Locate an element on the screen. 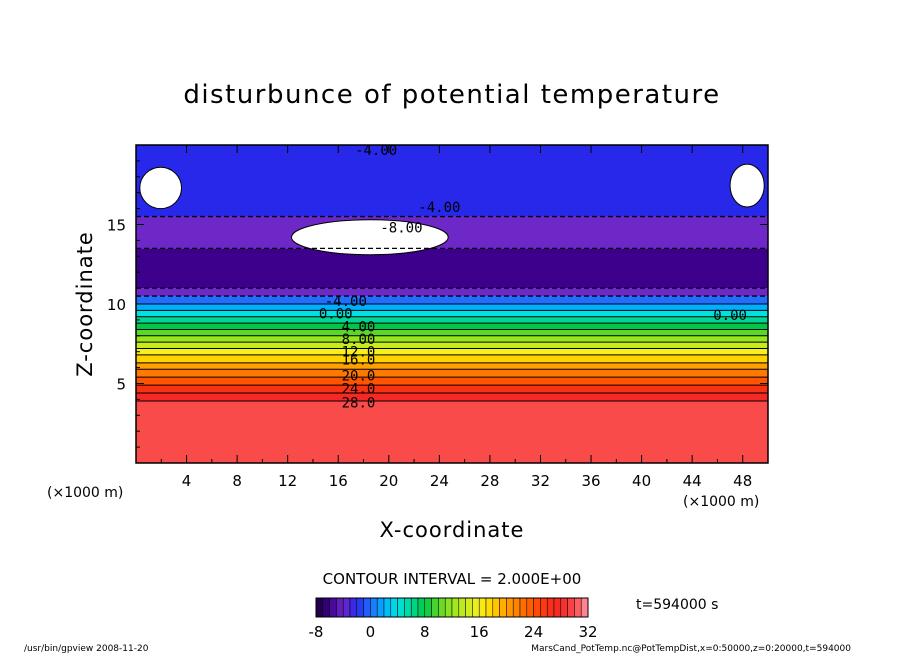 The image size is (904, 654). contour-label: 20.0 is located at coordinates (359, 377).